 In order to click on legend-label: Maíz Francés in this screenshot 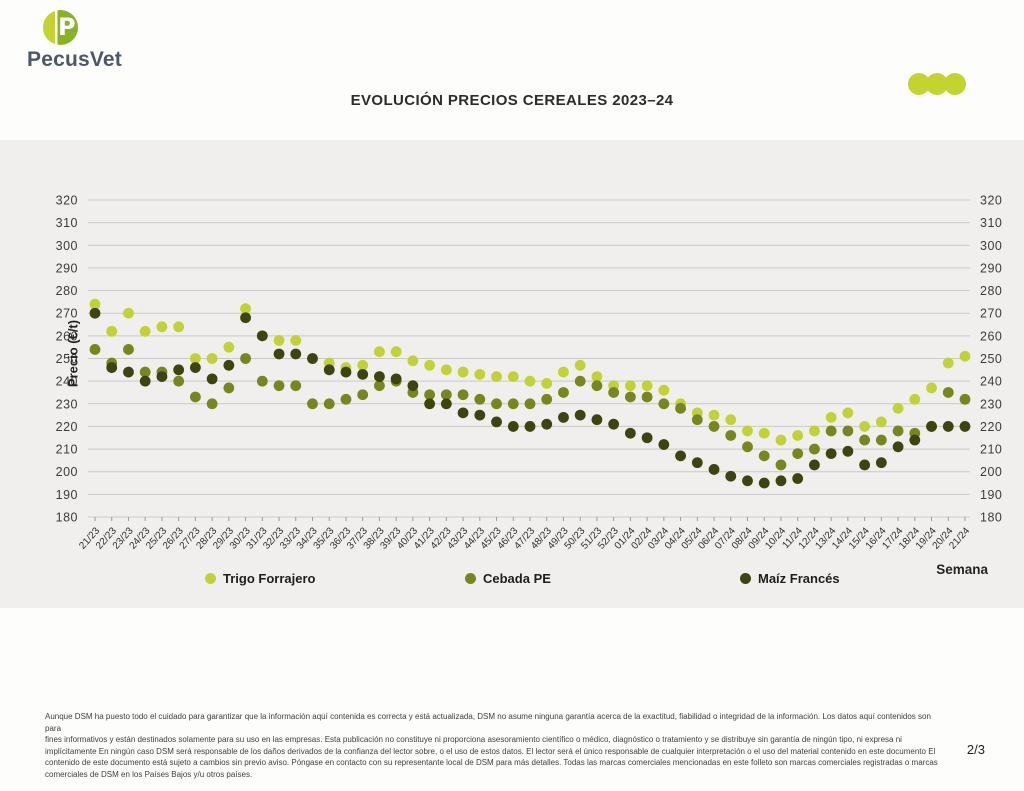, I will do `click(799, 578)`.